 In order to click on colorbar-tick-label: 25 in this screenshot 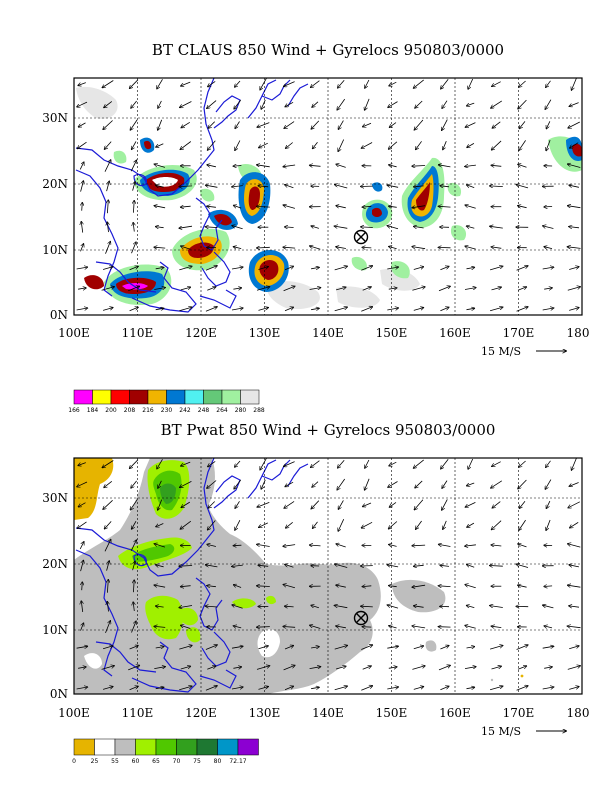, I will do `click(95, 761)`.